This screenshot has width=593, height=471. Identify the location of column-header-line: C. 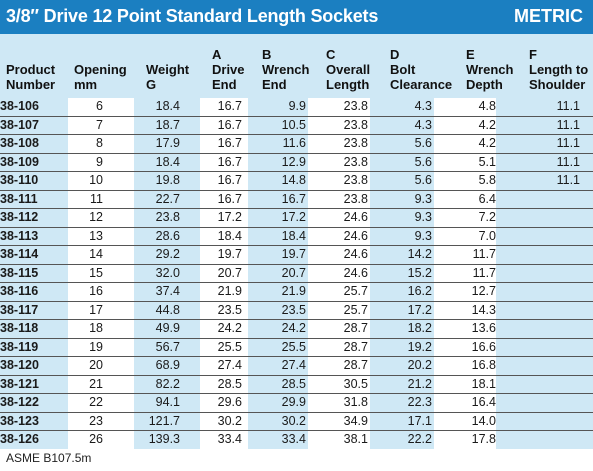
(331, 54).